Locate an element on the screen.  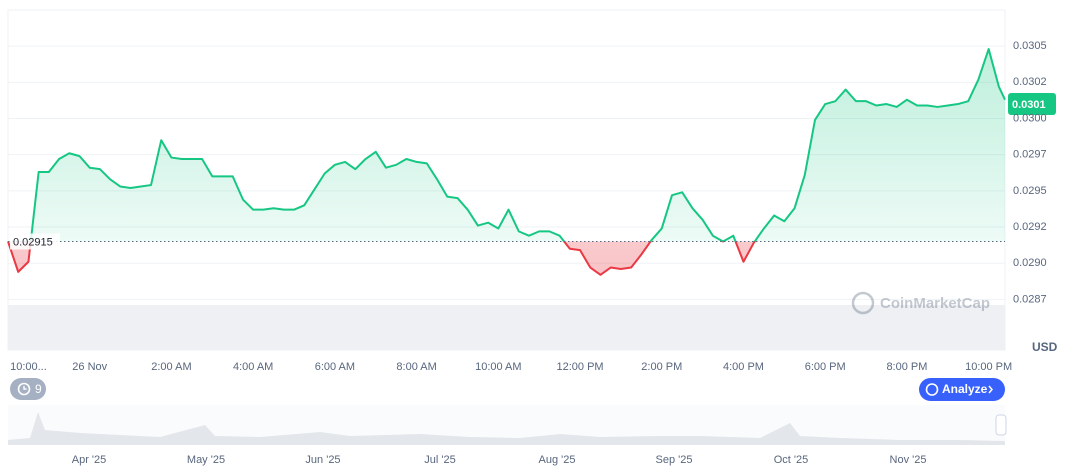
alert-pill is located at coordinates (28, 389).